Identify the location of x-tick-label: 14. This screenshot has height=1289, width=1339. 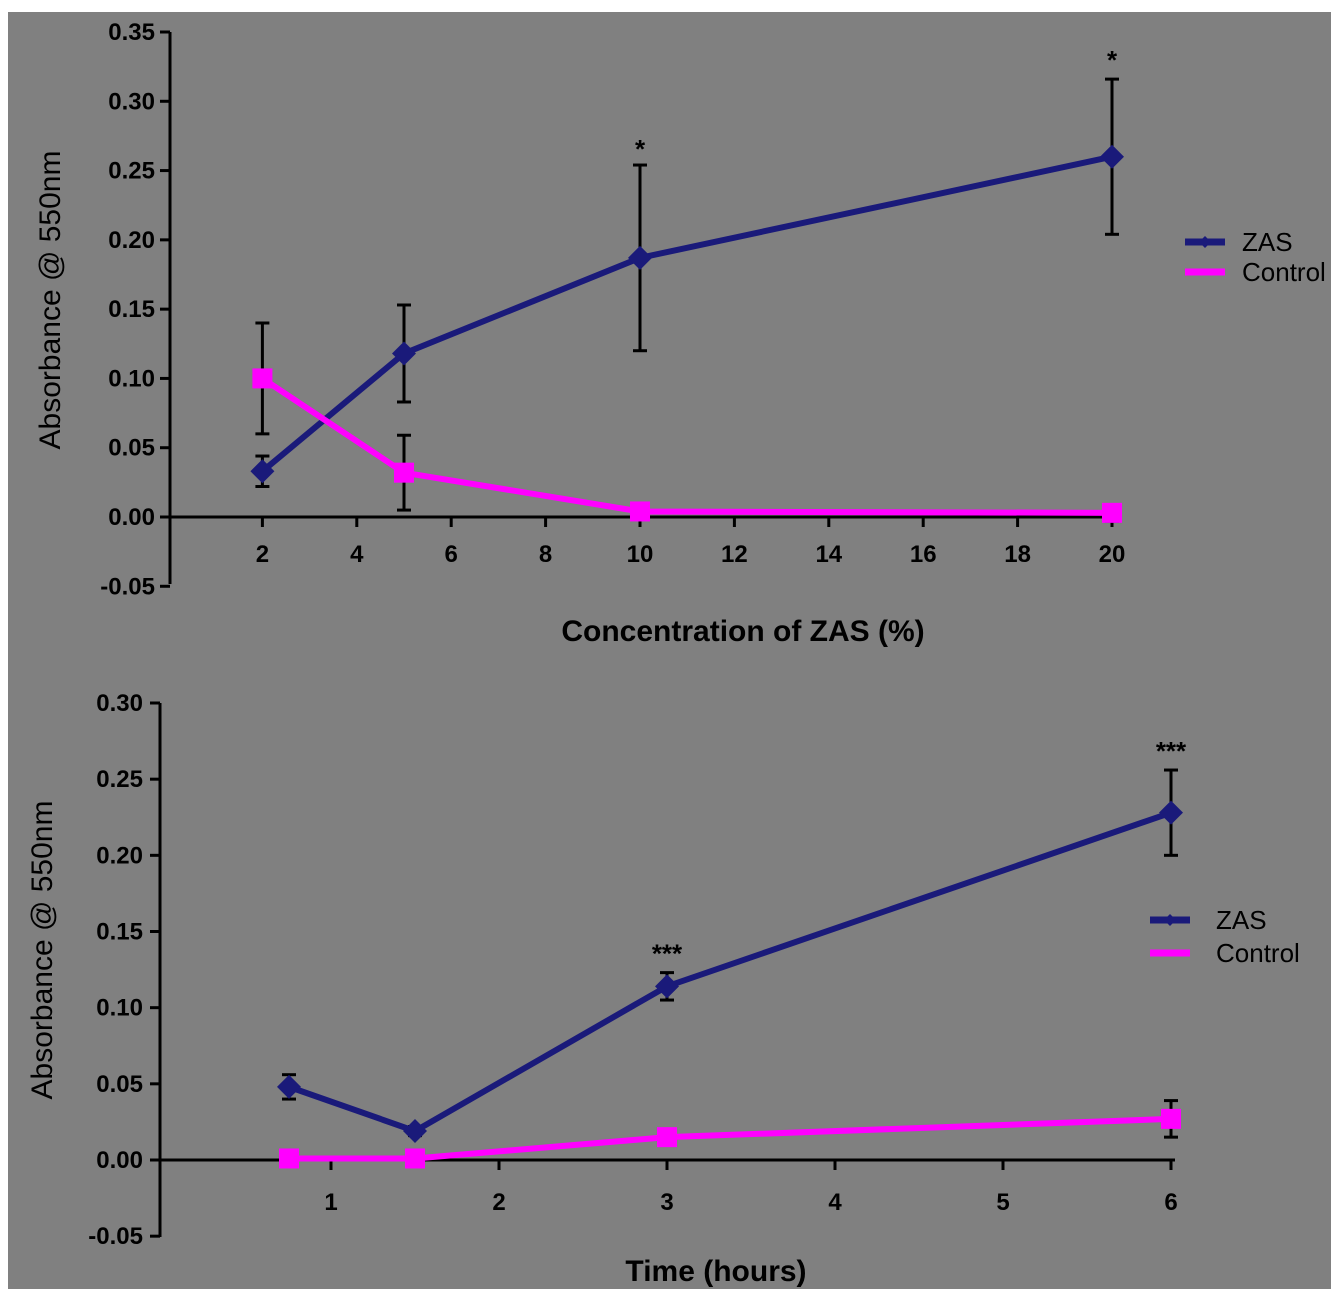
(828, 554).